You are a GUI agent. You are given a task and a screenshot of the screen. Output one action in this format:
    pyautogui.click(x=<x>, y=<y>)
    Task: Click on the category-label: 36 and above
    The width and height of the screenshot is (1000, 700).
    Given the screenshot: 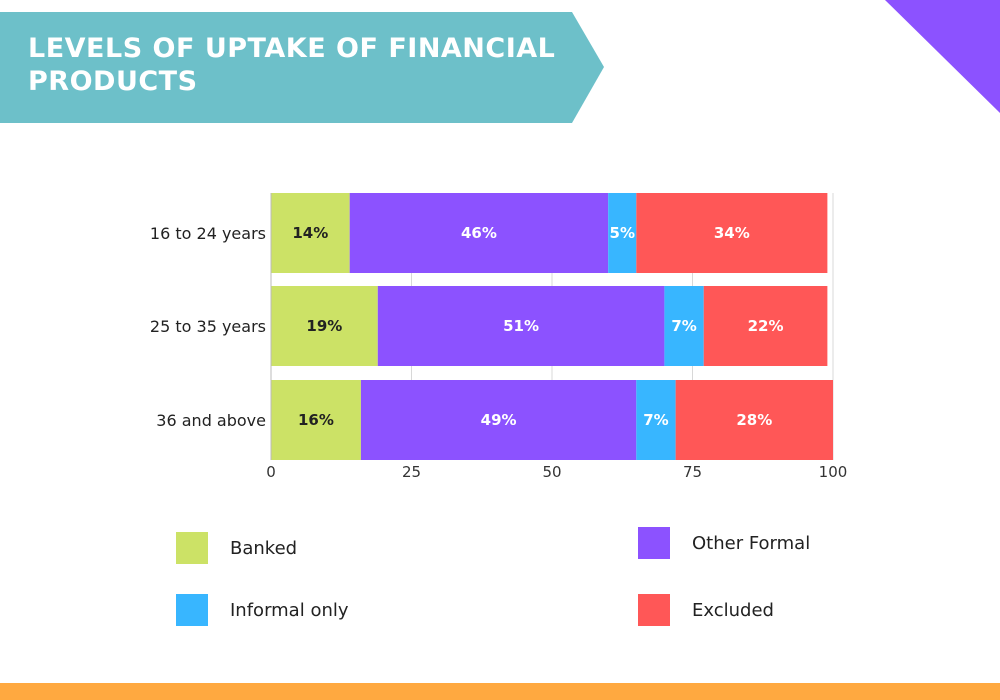 What is the action you would take?
    pyautogui.click(x=211, y=420)
    